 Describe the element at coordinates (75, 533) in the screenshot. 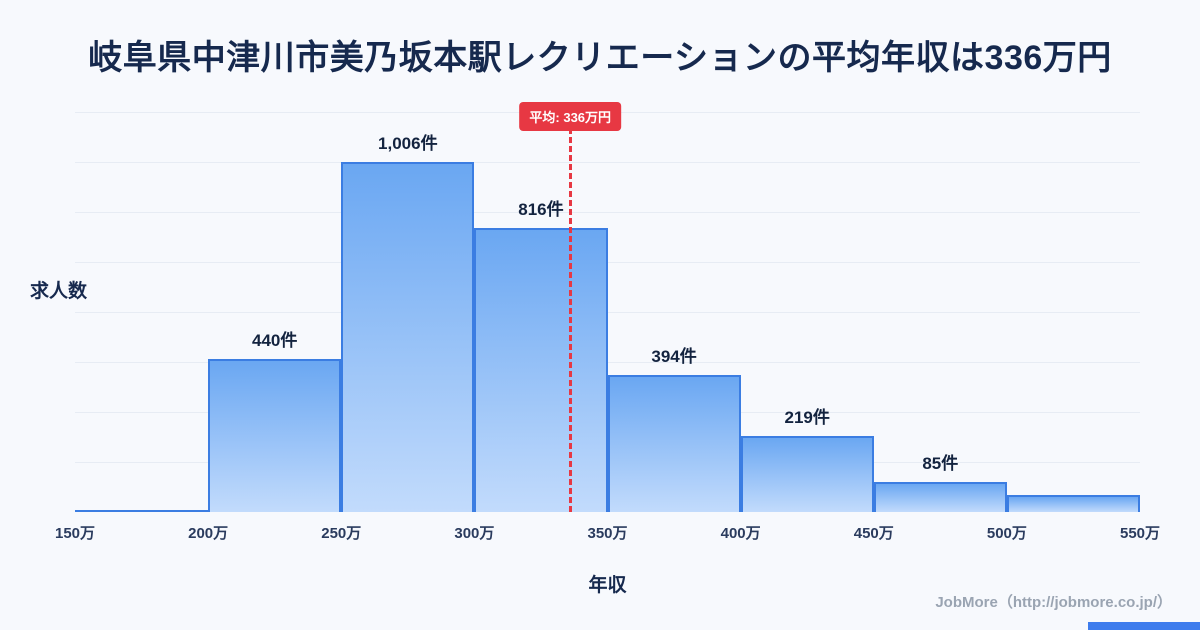

I see `x-tick-label: 150万` at that location.